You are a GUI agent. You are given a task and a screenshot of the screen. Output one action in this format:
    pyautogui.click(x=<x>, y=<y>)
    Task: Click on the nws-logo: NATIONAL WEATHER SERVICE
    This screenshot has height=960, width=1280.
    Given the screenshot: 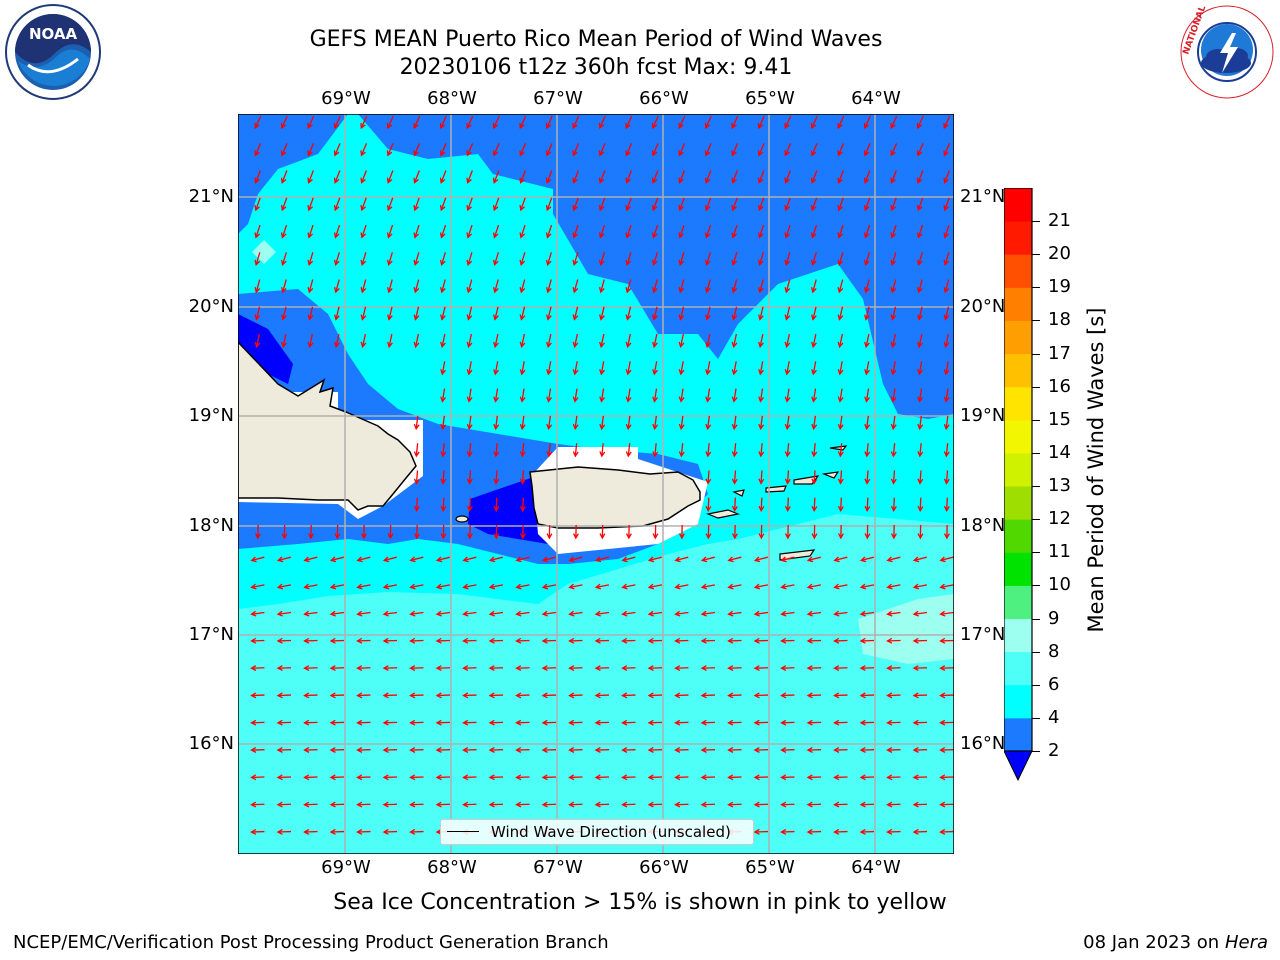 What is the action you would take?
    pyautogui.click(x=1227, y=51)
    